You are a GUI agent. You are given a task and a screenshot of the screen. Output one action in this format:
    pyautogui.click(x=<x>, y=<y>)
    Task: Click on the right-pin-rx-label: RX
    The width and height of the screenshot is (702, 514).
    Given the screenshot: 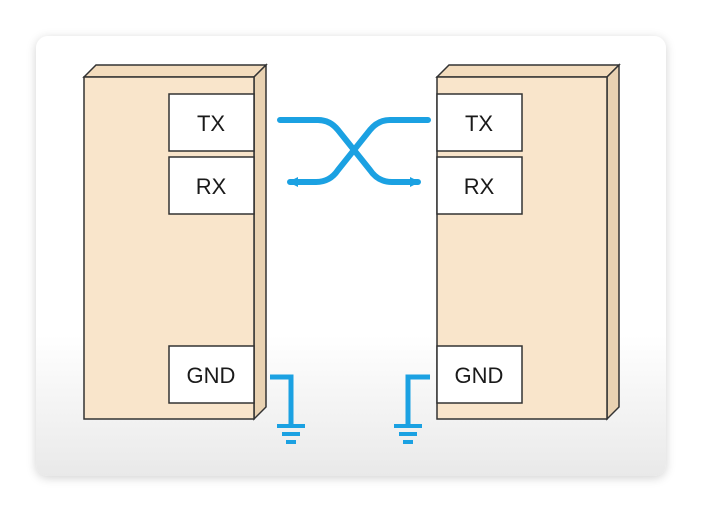 What is the action you would take?
    pyautogui.click(x=479, y=186)
    